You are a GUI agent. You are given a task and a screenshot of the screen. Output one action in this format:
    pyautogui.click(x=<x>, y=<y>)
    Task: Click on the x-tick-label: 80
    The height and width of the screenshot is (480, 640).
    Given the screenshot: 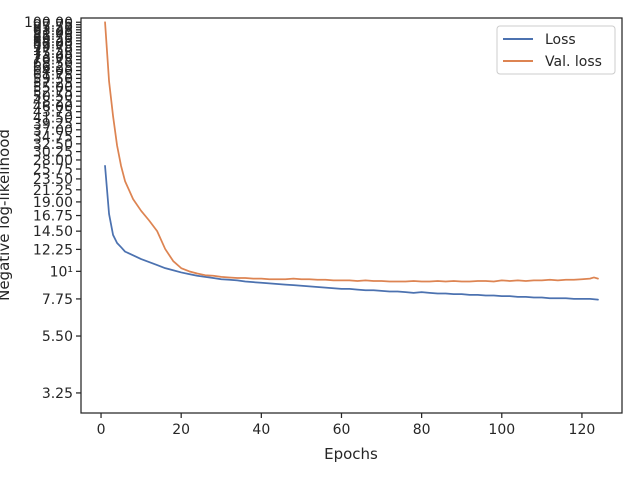 What is the action you would take?
    pyautogui.click(x=422, y=430)
    